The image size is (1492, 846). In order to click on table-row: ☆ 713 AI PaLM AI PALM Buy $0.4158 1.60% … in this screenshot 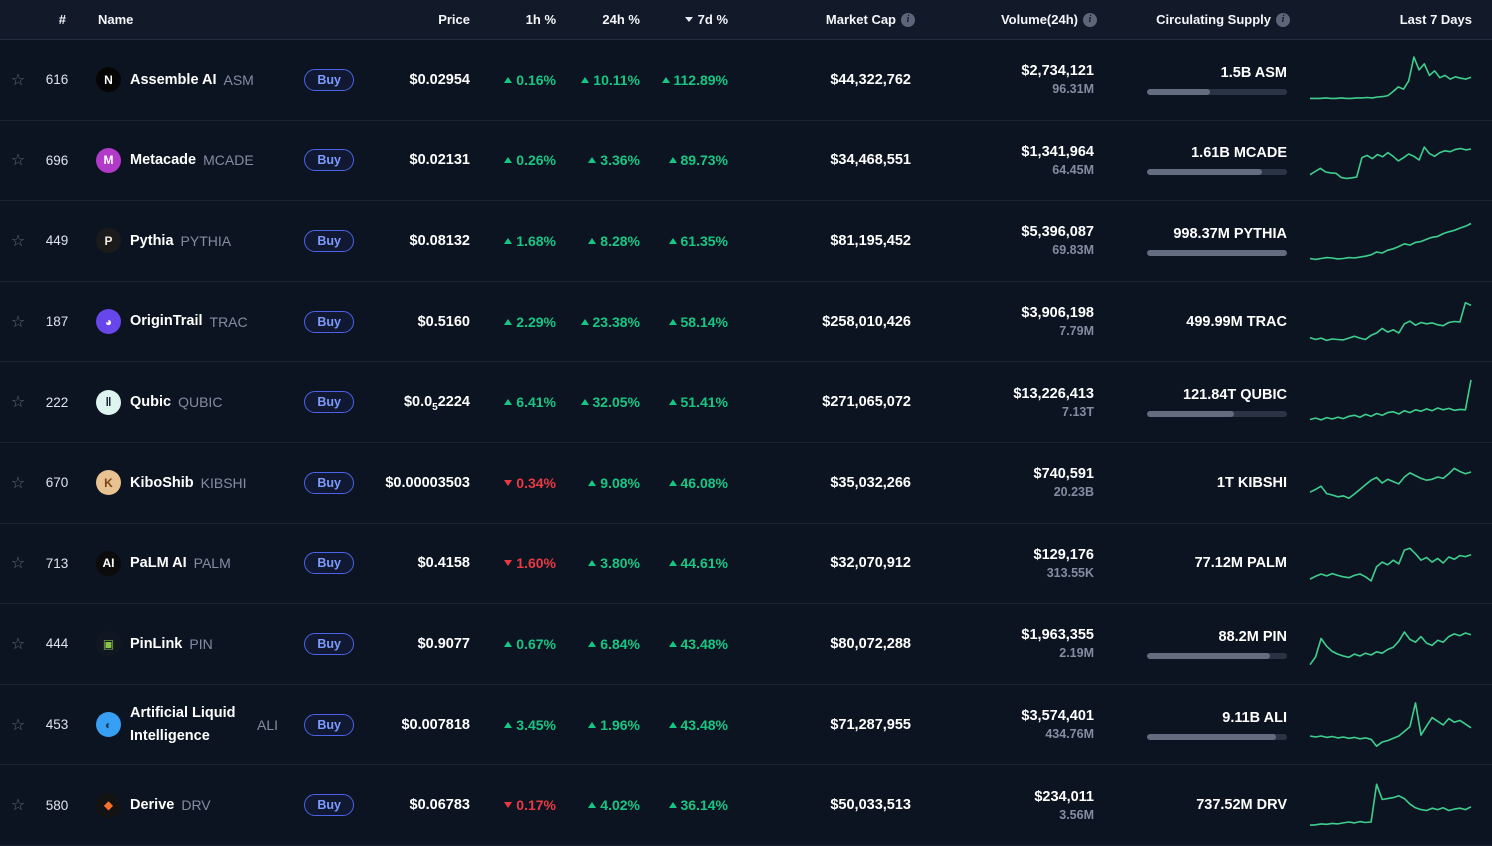, I will do `click(746, 564)`.